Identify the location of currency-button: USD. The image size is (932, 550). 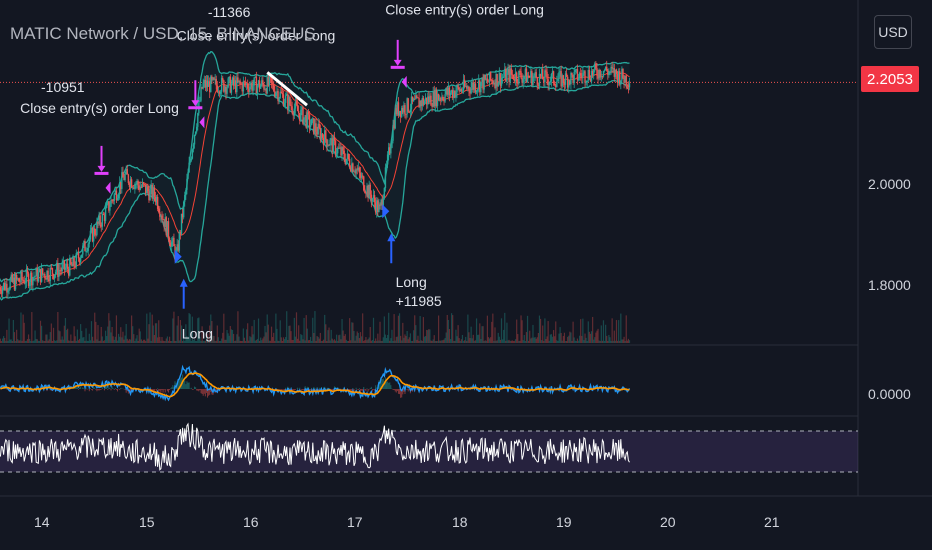
(893, 32).